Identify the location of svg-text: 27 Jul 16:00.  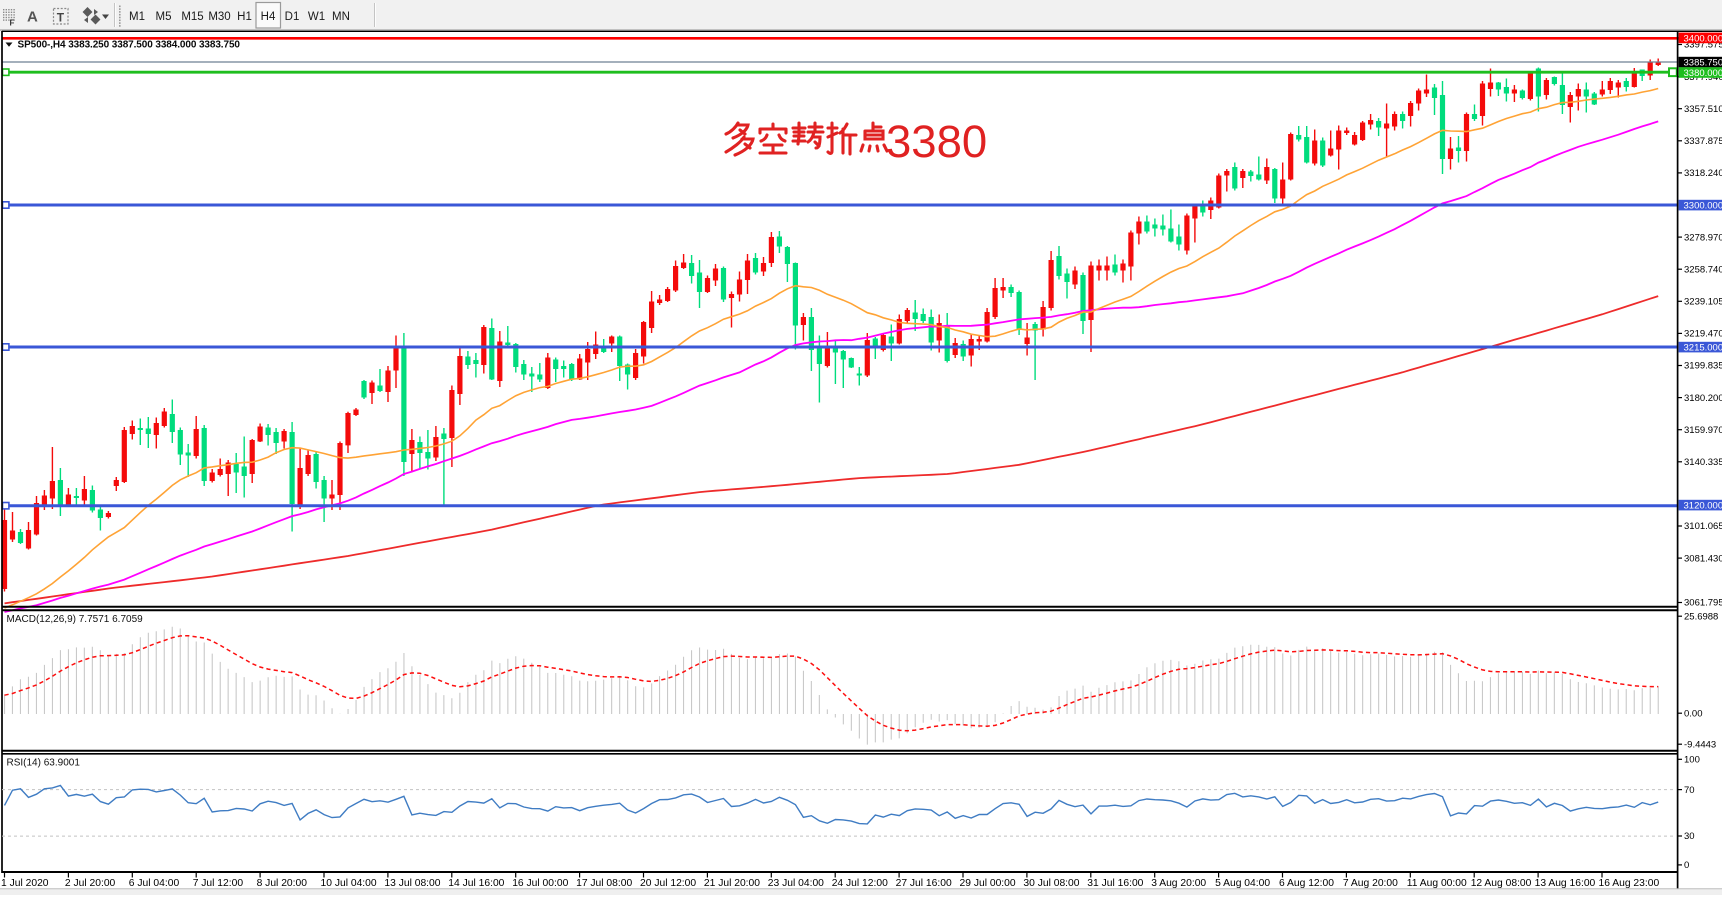
(924, 883).